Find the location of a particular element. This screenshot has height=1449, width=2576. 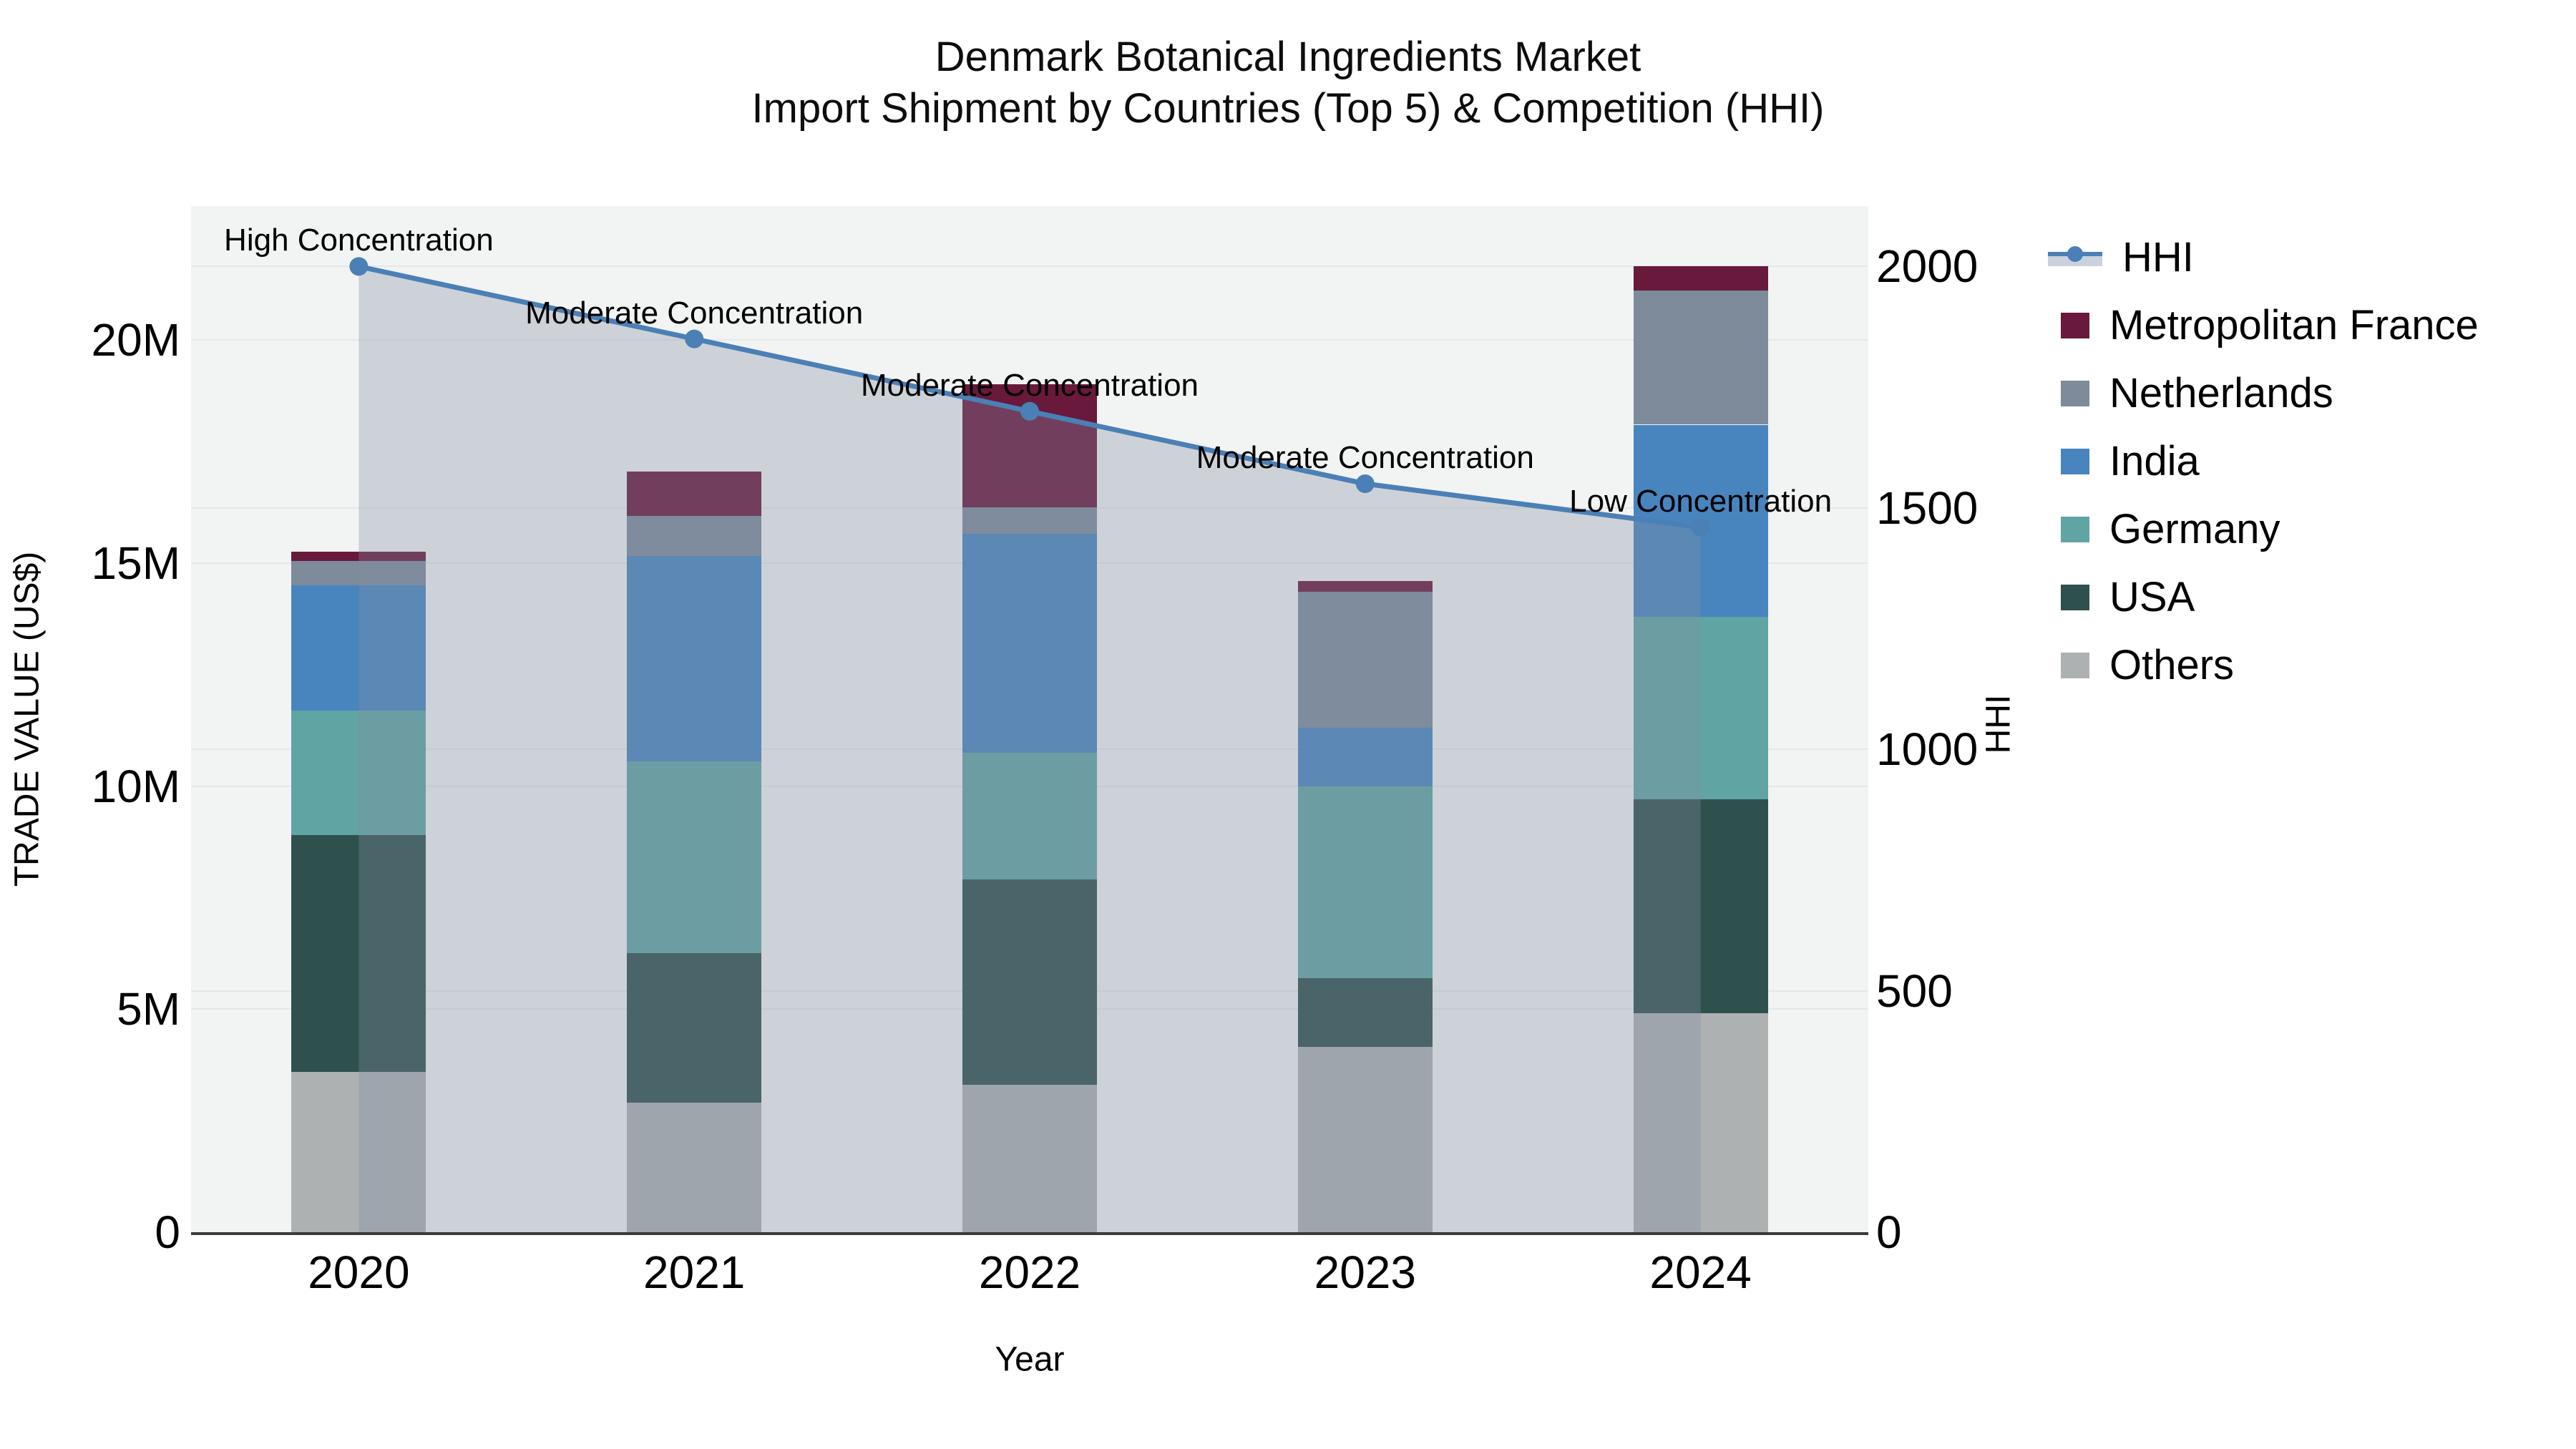

gridline-left-20M is located at coordinates (1029, 340).